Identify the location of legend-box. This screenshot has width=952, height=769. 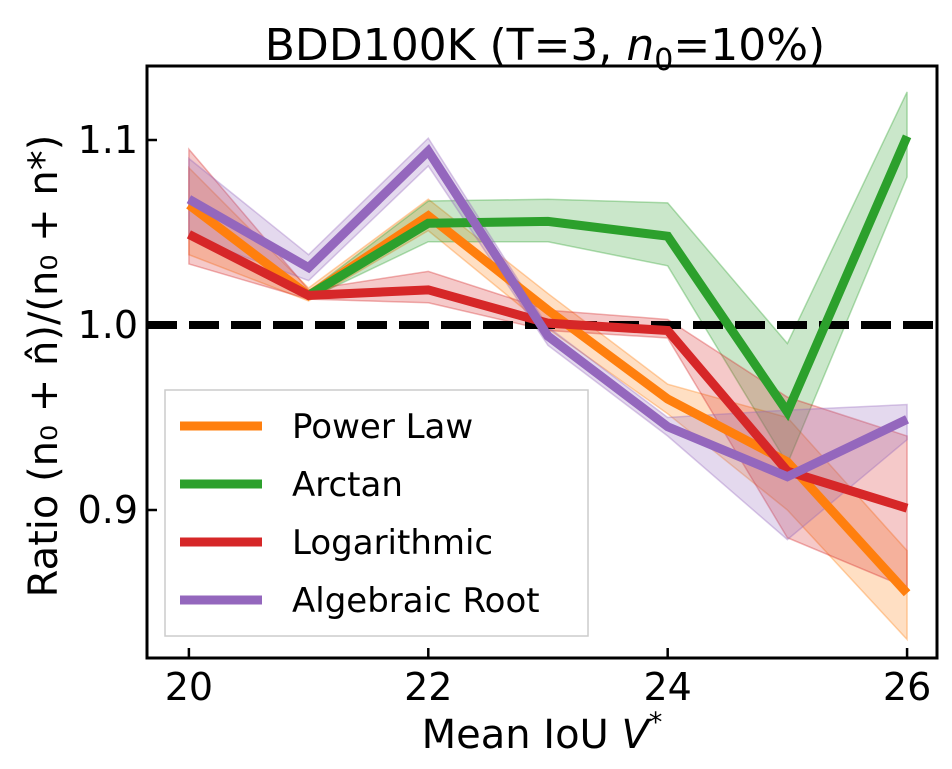
(376, 513).